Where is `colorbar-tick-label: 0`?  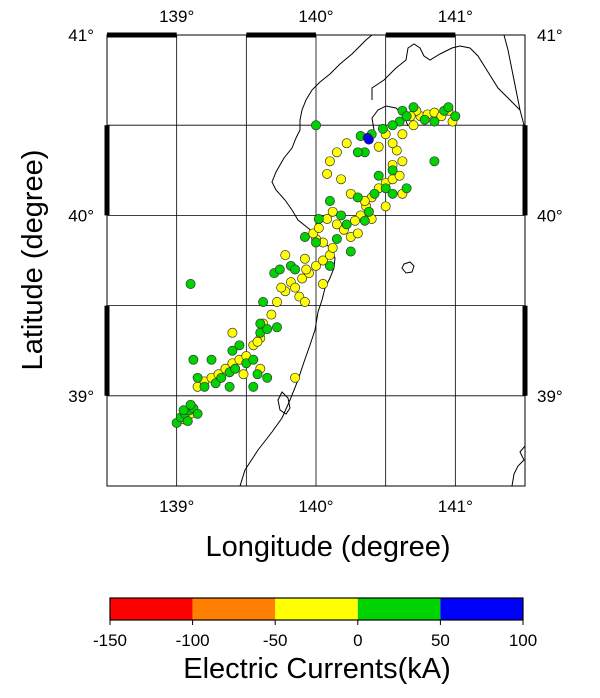
colorbar-tick-label: 0 is located at coordinates (357, 640).